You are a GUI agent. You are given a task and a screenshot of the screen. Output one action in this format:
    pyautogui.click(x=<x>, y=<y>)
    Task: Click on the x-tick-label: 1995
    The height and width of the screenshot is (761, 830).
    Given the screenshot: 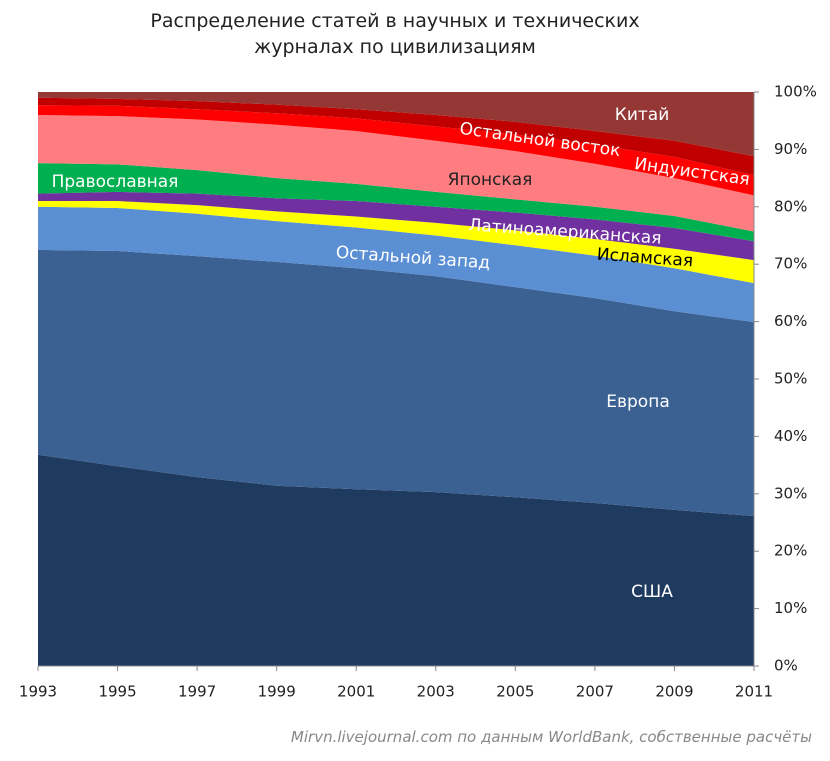 What is the action you would take?
    pyautogui.click(x=117, y=692)
    